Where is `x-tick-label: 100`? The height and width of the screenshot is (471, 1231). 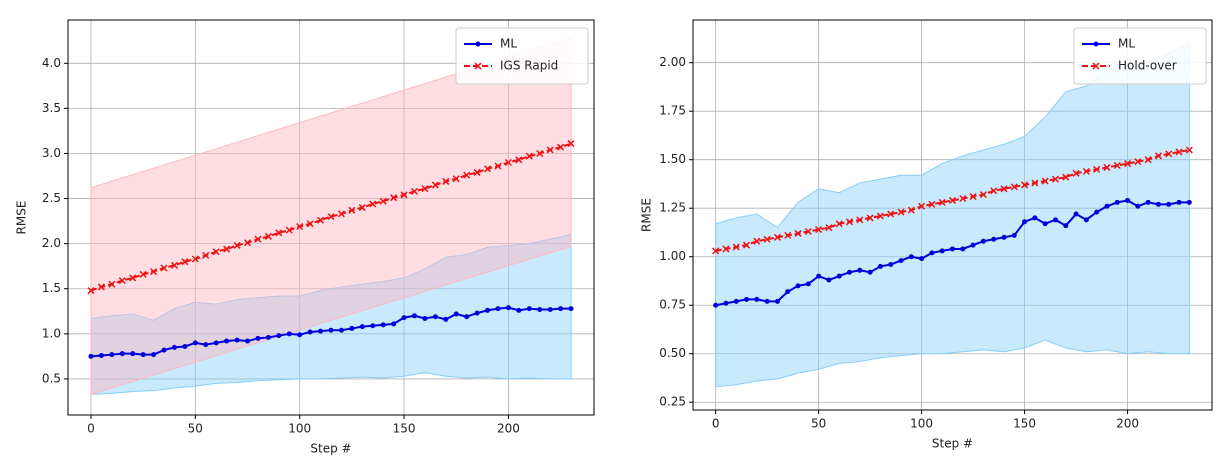 x-tick-label: 100 is located at coordinates (921, 424).